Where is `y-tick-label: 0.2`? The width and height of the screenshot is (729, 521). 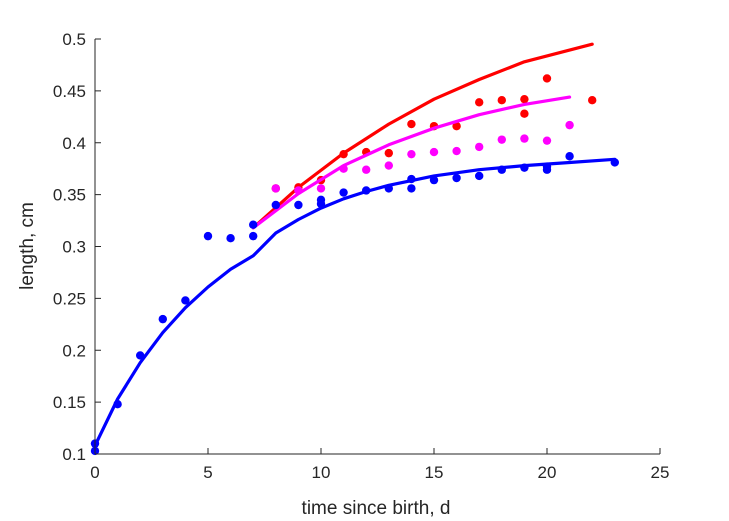
y-tick-label: 0.2 is located at coordinates (74, 350).